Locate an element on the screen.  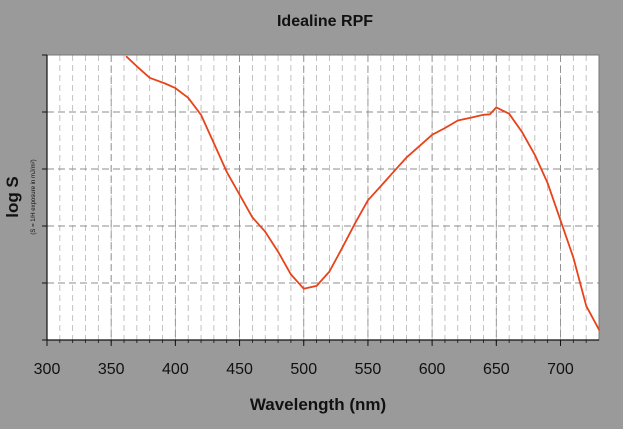
x-tick-label: 300 is located at coordinates (47, 369).